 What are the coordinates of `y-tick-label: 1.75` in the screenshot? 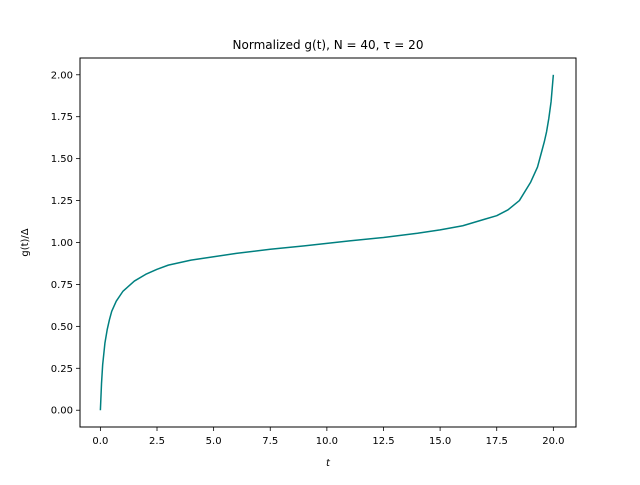 It's located at (62, 117).